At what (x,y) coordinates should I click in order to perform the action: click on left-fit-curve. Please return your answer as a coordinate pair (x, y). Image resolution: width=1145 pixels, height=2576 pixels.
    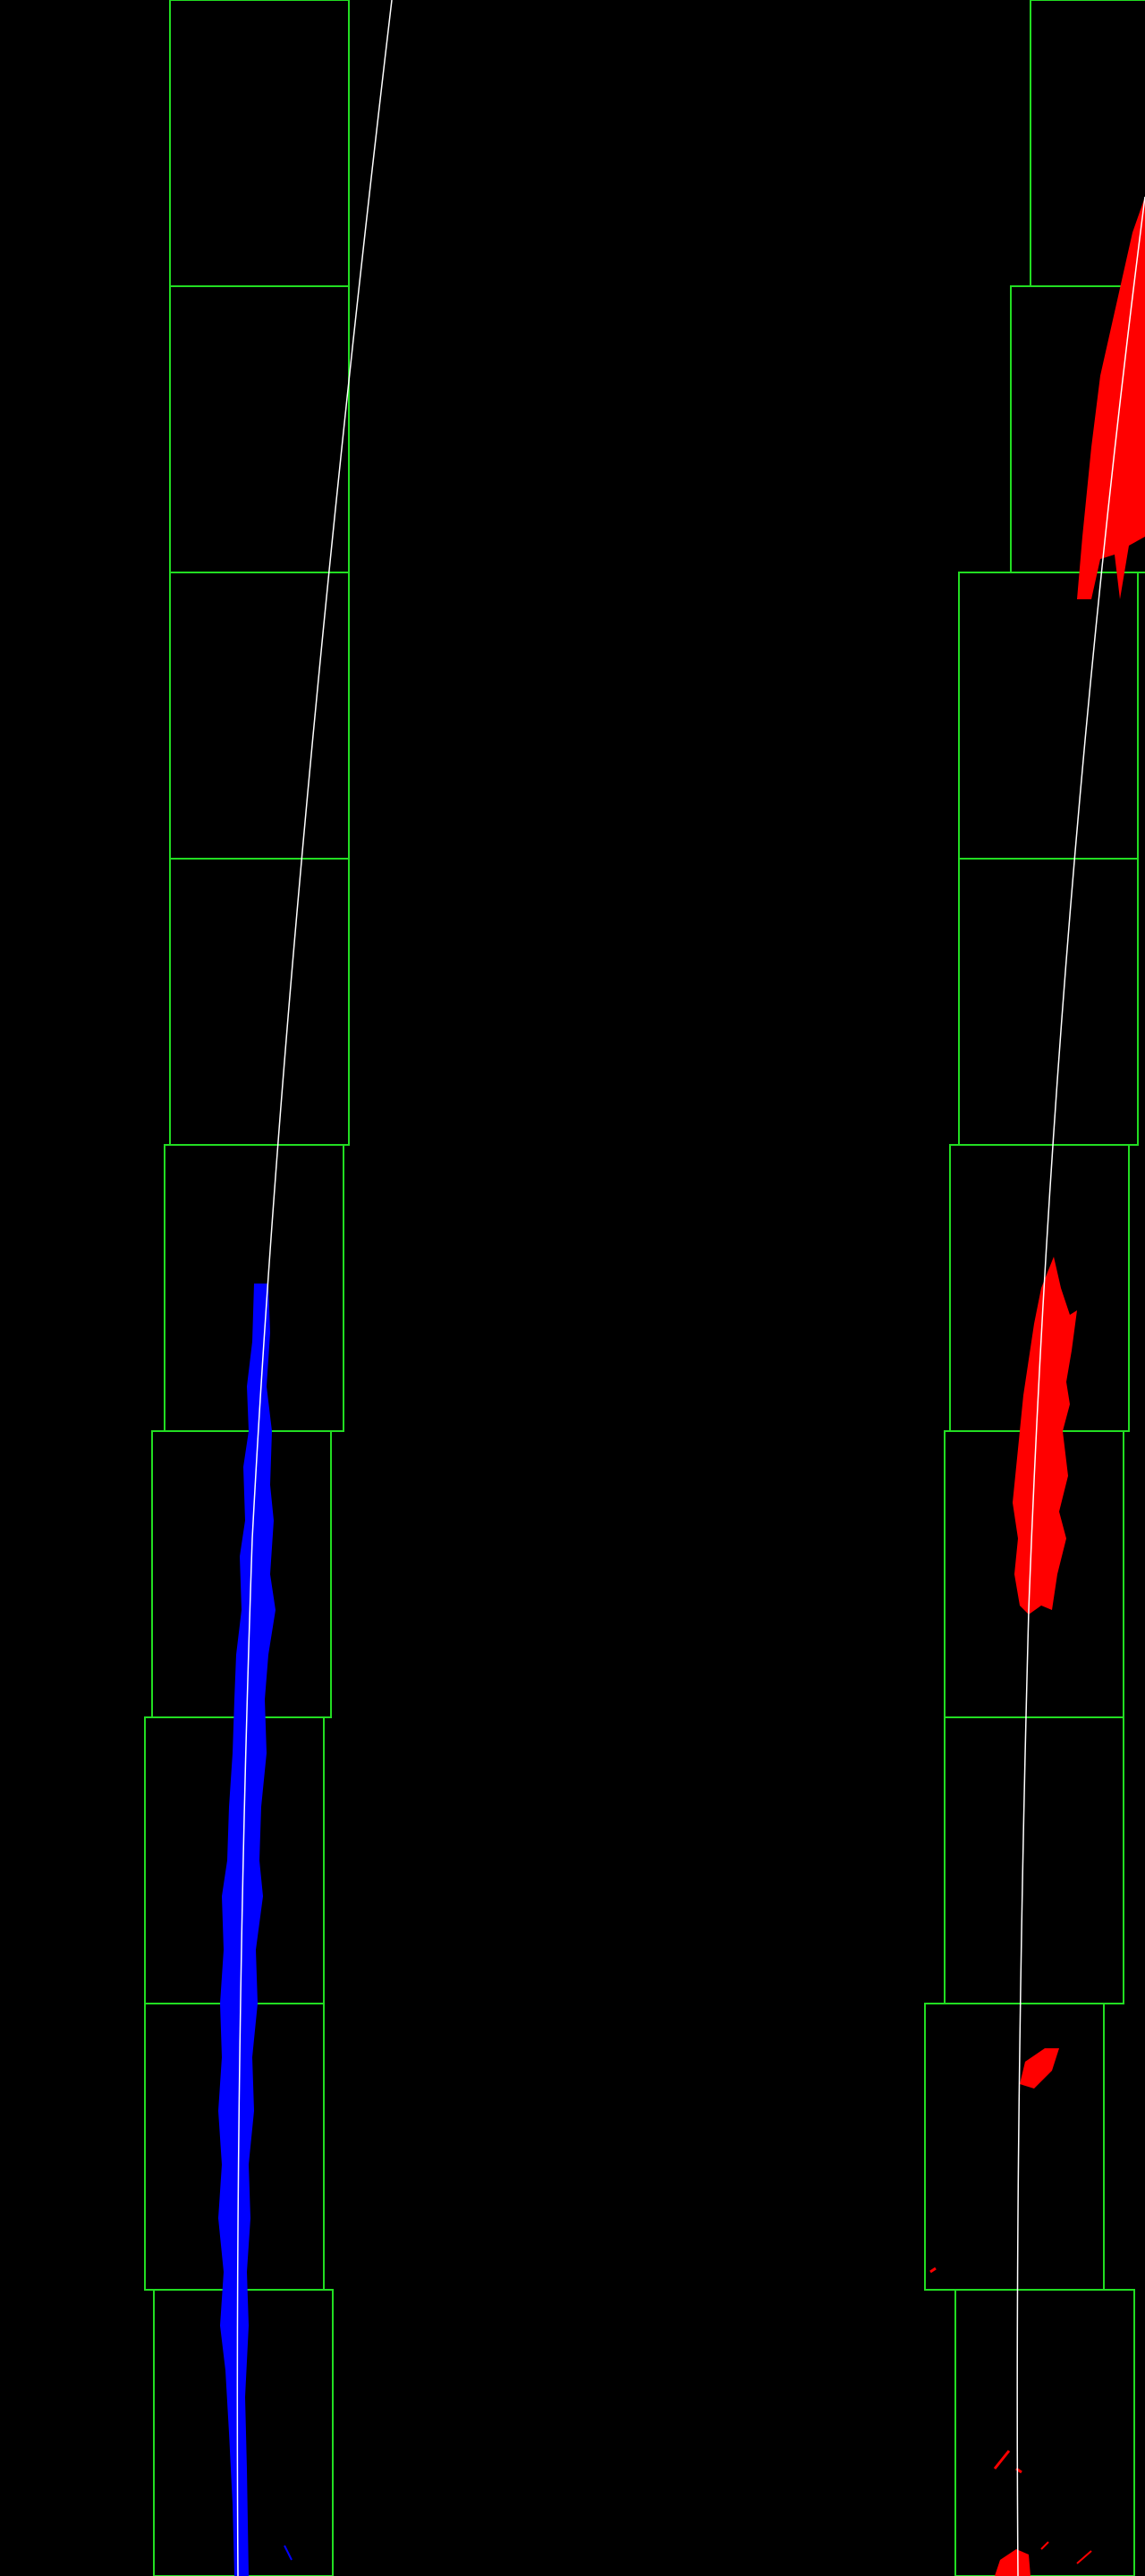
    Looking at the image, I should click on (314, 1288).